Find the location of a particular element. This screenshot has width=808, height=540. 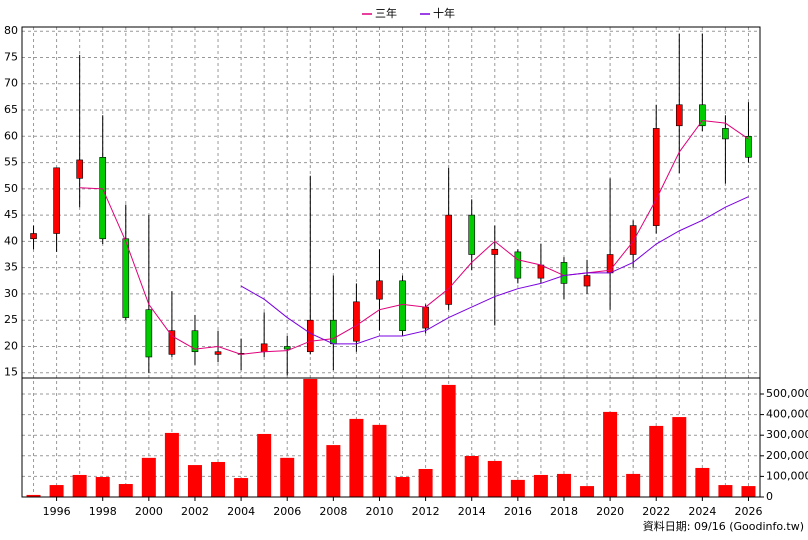

x-tick-label: 2016 is located at coordinates (518, 511).